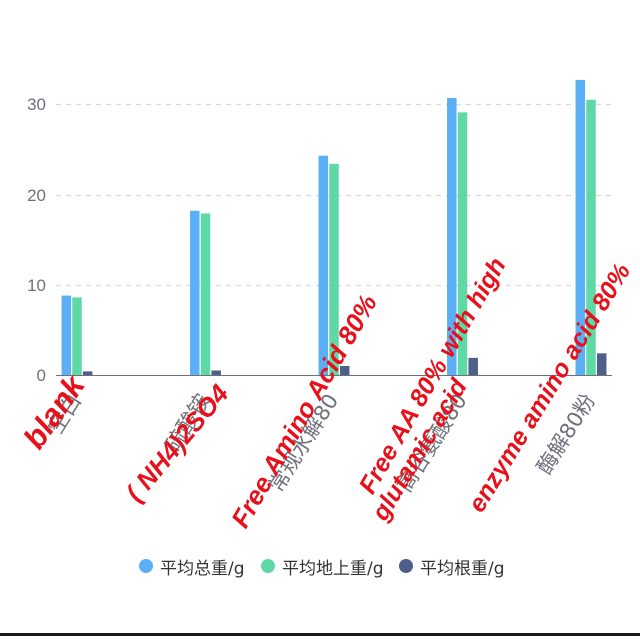 Image resolution: width=640 pixels, height=640 pixels. What do you see at coordinates (36, 104) in the screenshot?
I see `y-tick-label: 30` at bounding box center [36, 104].